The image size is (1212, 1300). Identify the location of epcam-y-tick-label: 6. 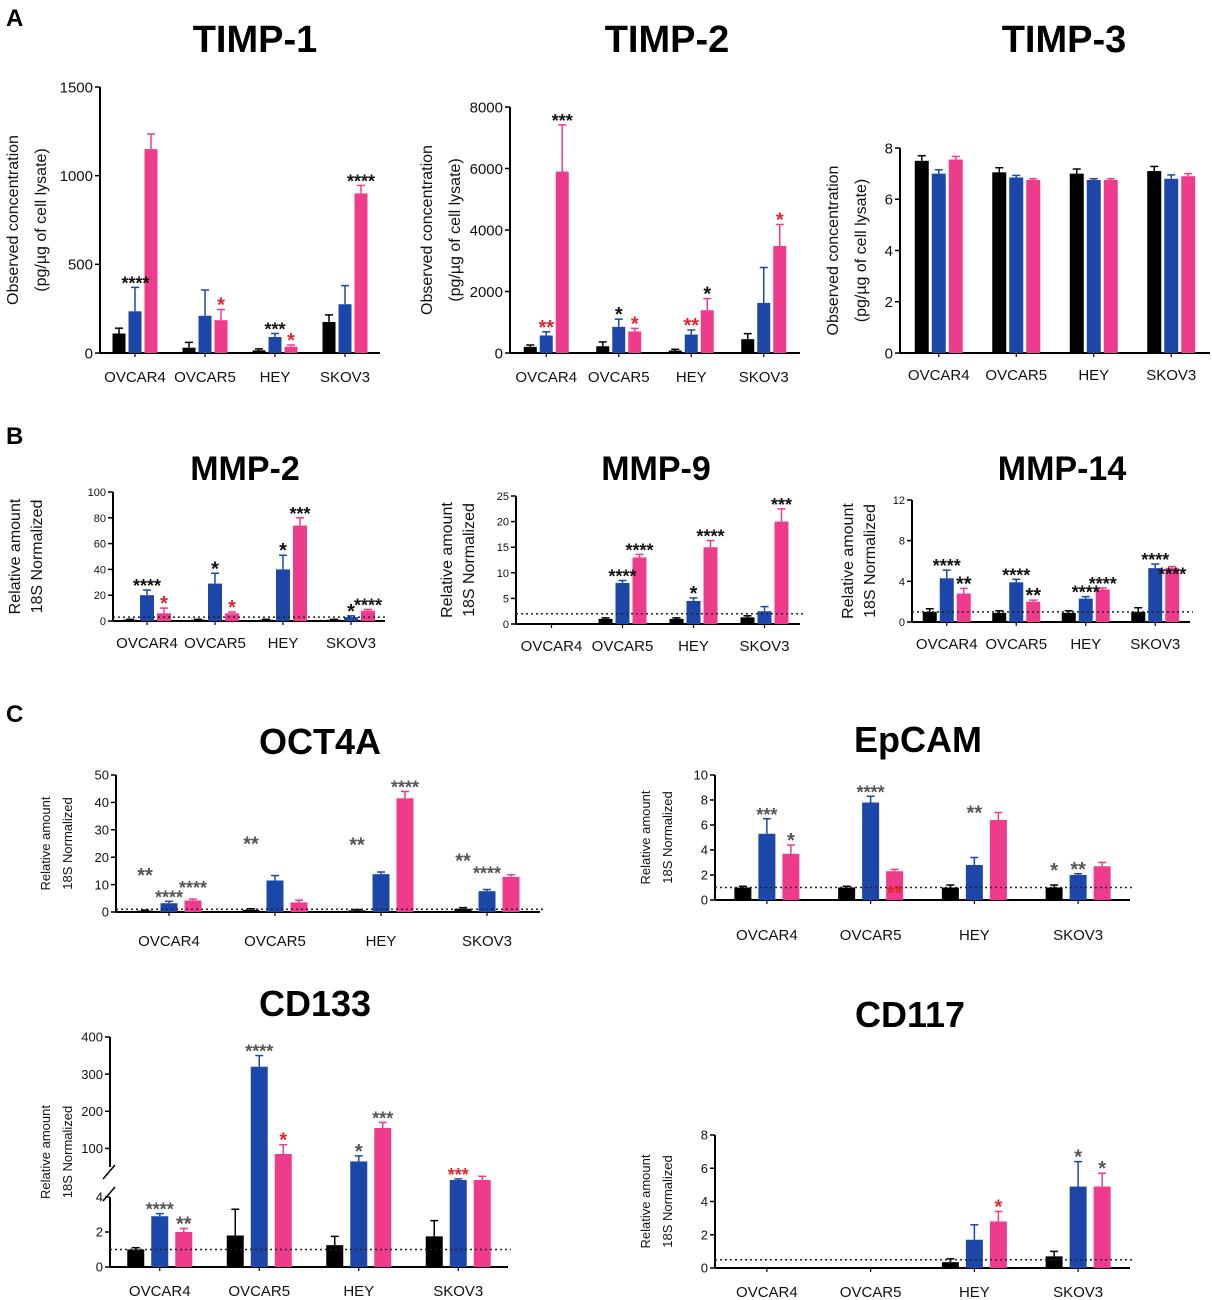
(704, 825).